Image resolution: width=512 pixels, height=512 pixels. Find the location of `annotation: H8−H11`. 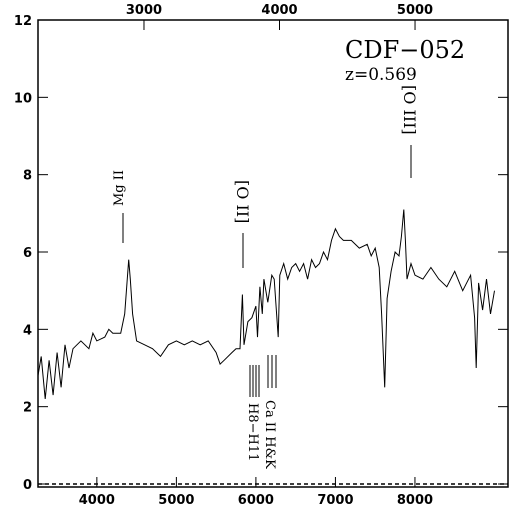

annotation: H8−H11 is located at coordinates (252, 432).